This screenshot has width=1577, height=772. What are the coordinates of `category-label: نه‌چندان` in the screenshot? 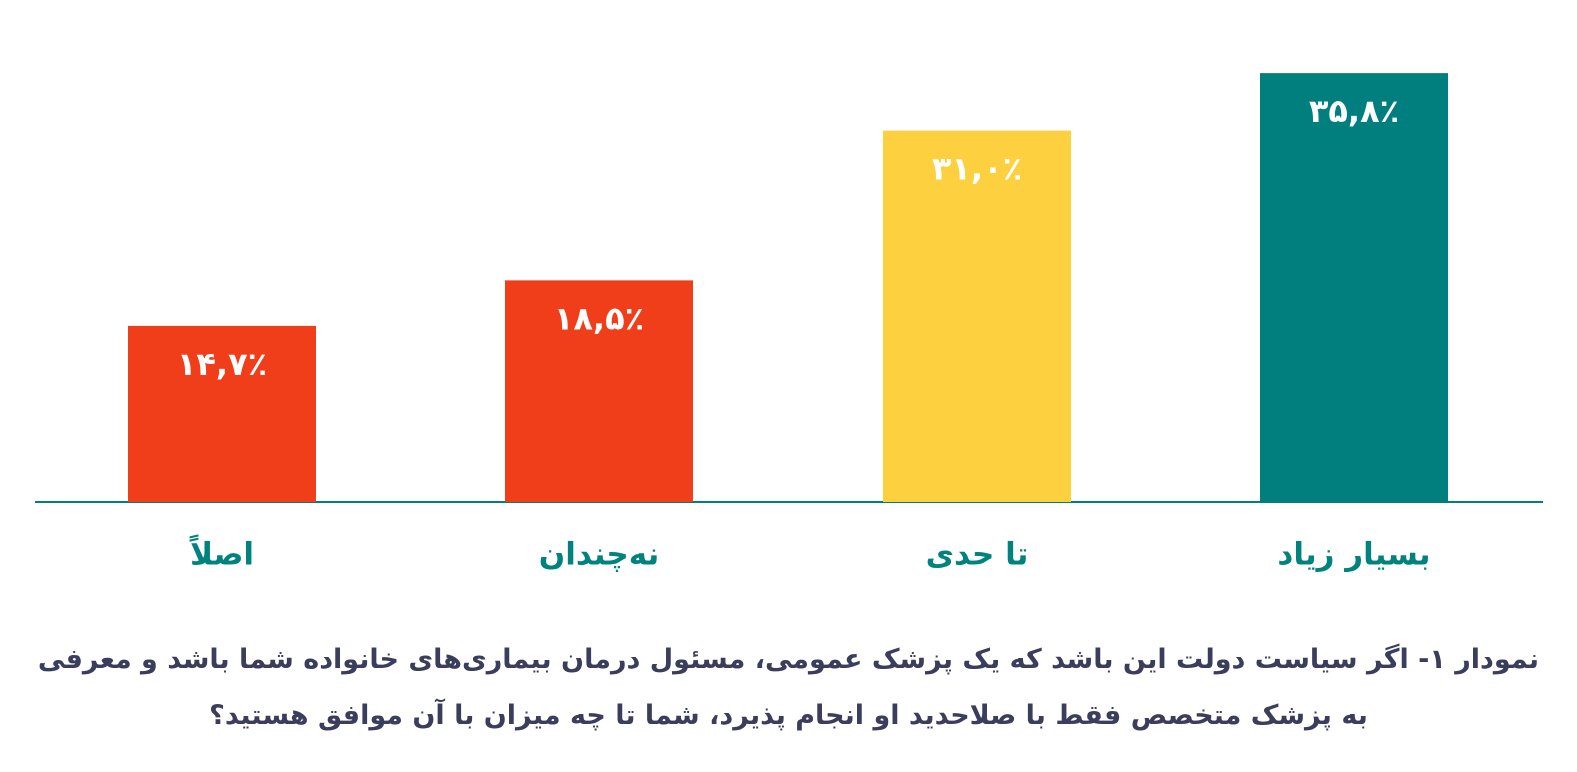 It's located at (599, 555).